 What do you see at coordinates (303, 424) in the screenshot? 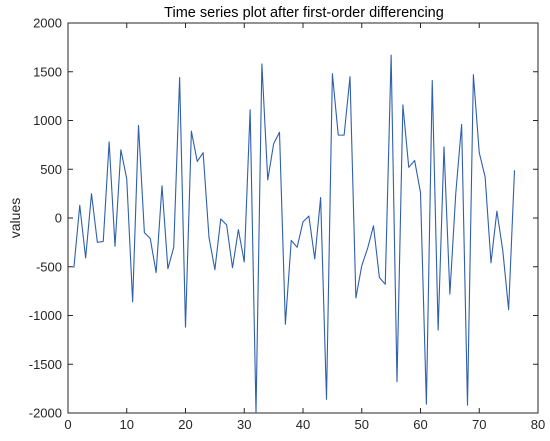
I see `x-tick-label: 40` at bounding box center [303, 424].